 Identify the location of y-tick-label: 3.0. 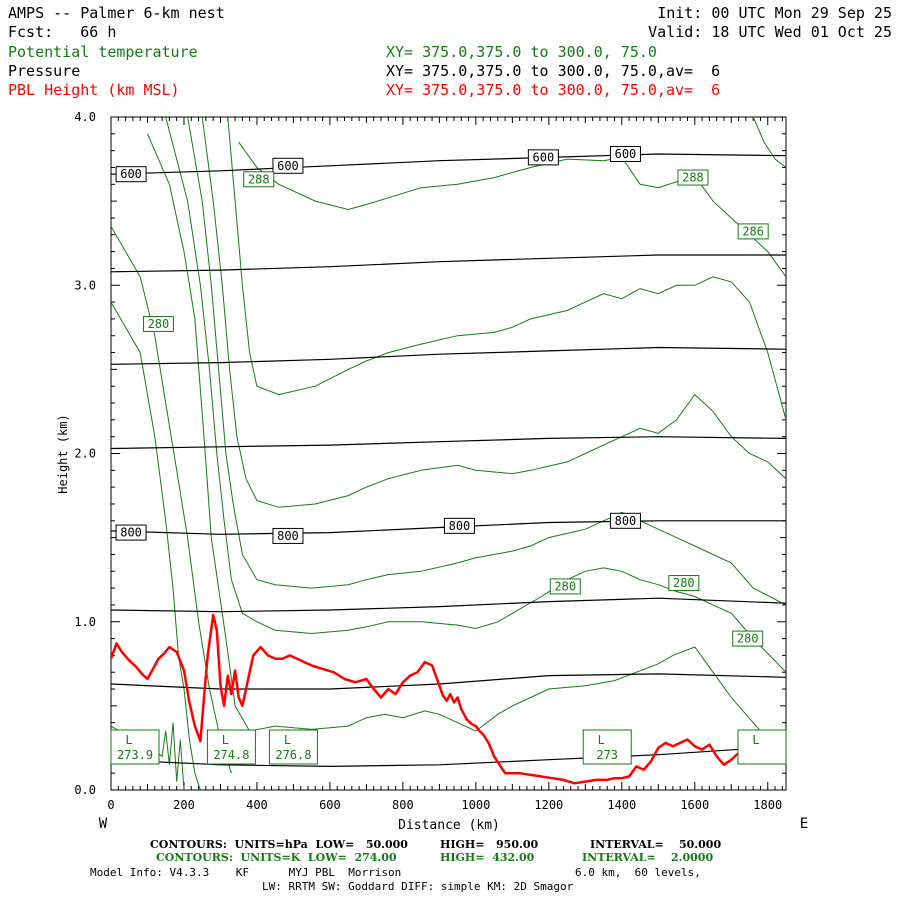
(85, 285).